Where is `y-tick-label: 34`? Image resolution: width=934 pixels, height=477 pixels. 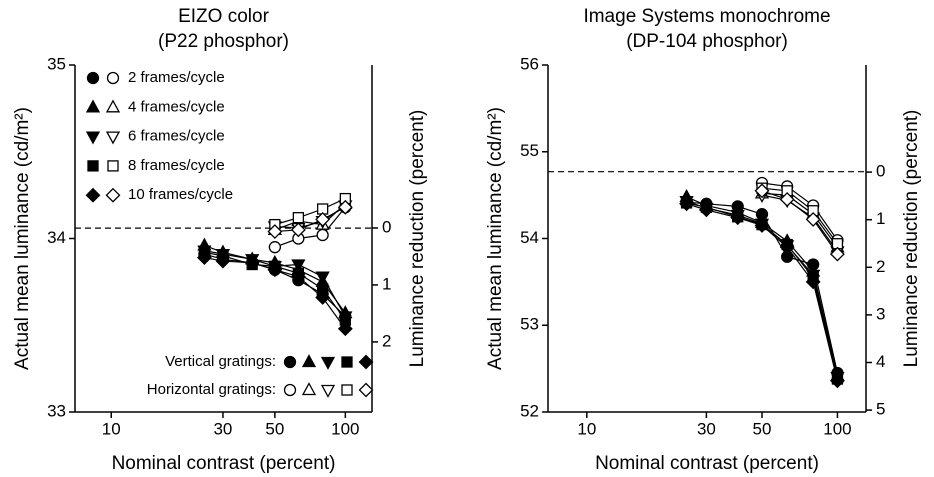
y-tick-label: 34 is located at coordinates (56, 237).